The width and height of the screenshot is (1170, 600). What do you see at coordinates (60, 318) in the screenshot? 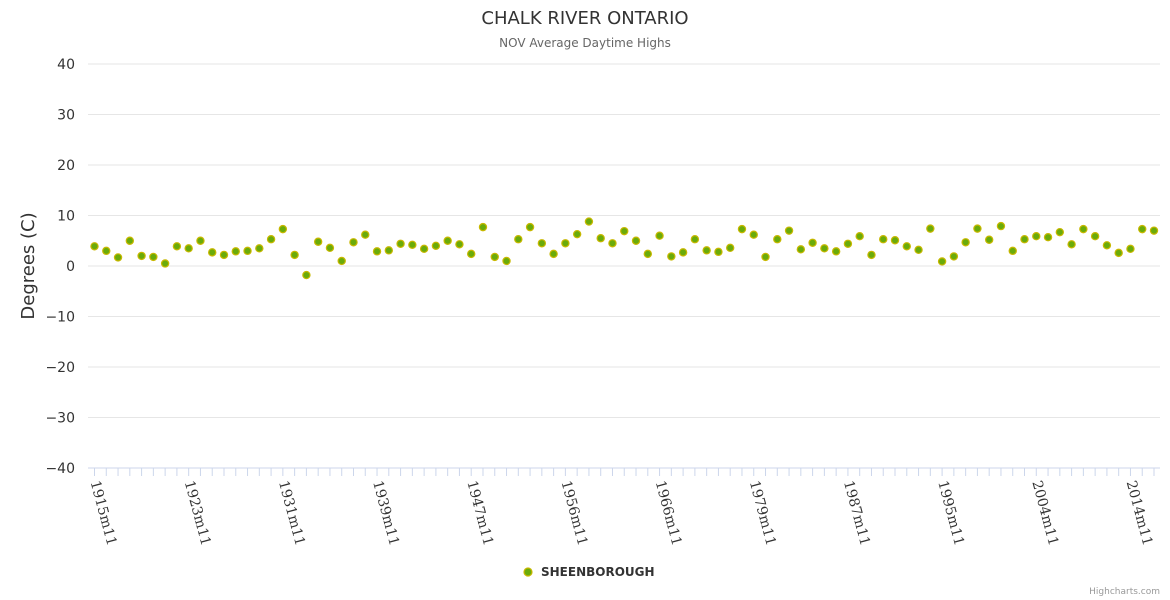
I see `y-tick-label: −10` at bounding box center [60, 318].